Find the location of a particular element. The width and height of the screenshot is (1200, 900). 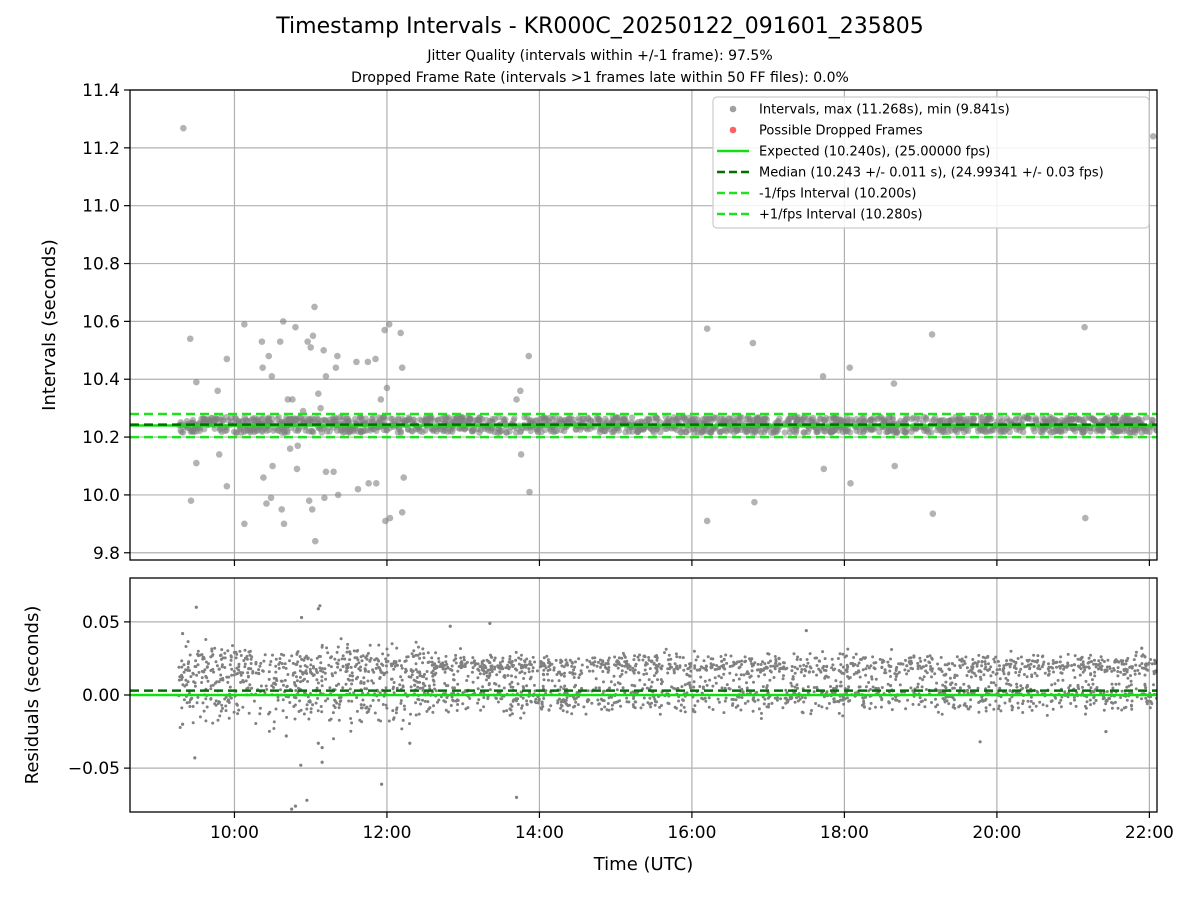

y-tick-label: −0.05 is located at coordinates (94, 769).